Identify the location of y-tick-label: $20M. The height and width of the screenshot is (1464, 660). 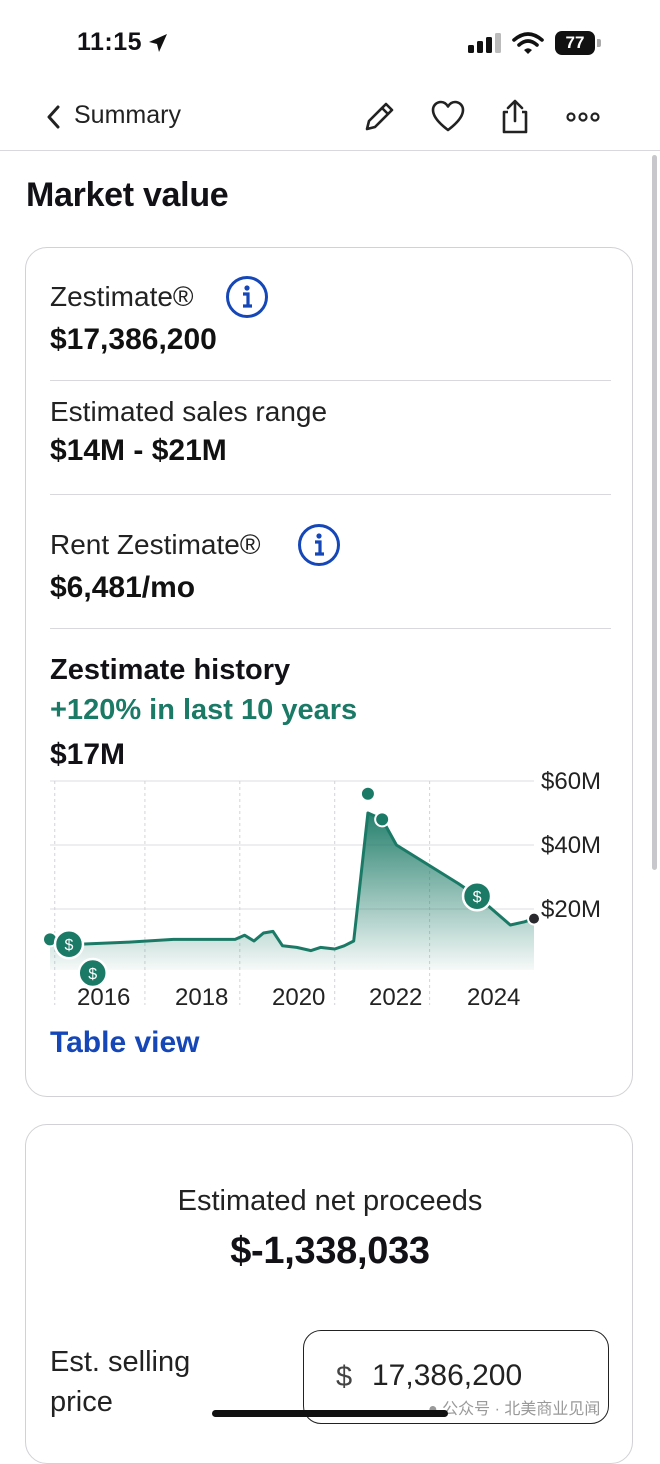
(571, 909).